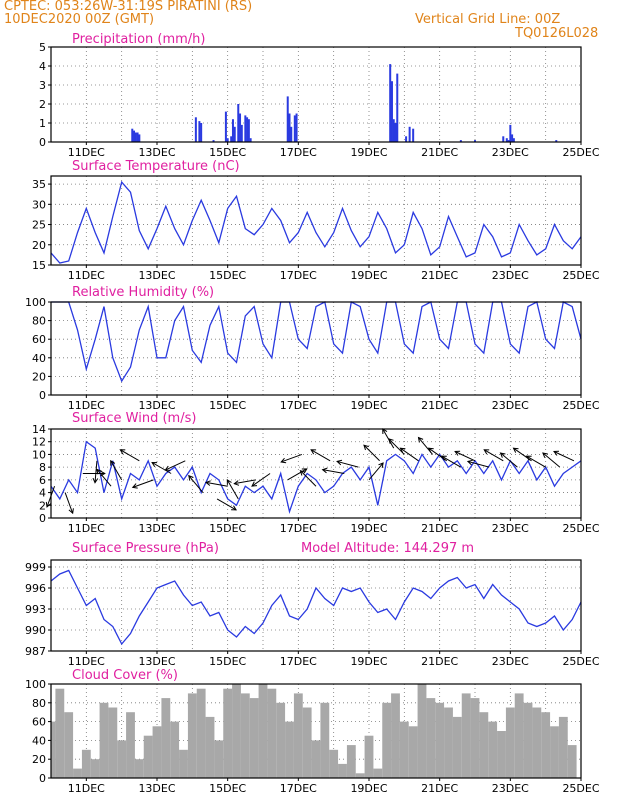 The image size is (618, 800). Describe the element at coordinates (315, 221) in the screenshot. I see `temp-panel` at that location.